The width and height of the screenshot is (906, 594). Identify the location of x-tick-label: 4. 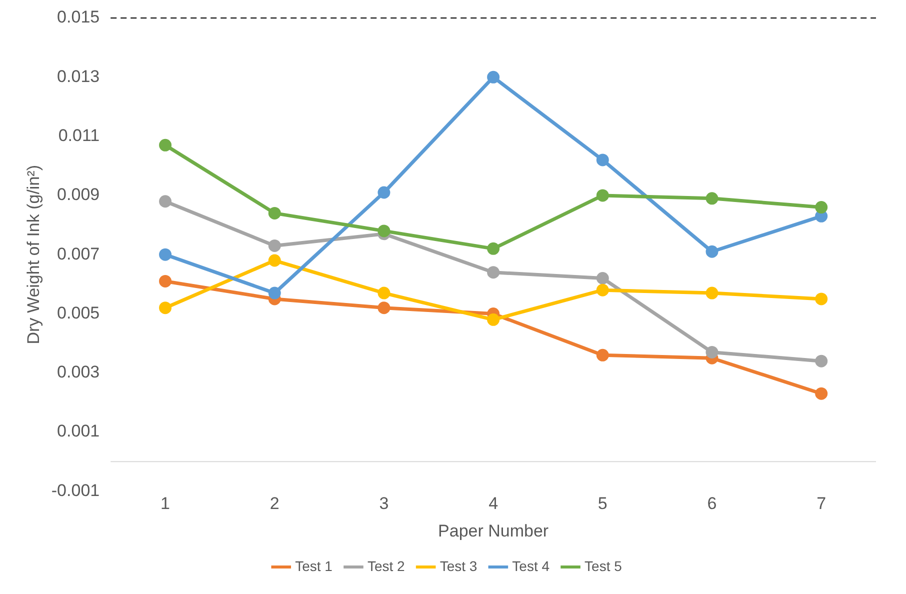
(493, 504).